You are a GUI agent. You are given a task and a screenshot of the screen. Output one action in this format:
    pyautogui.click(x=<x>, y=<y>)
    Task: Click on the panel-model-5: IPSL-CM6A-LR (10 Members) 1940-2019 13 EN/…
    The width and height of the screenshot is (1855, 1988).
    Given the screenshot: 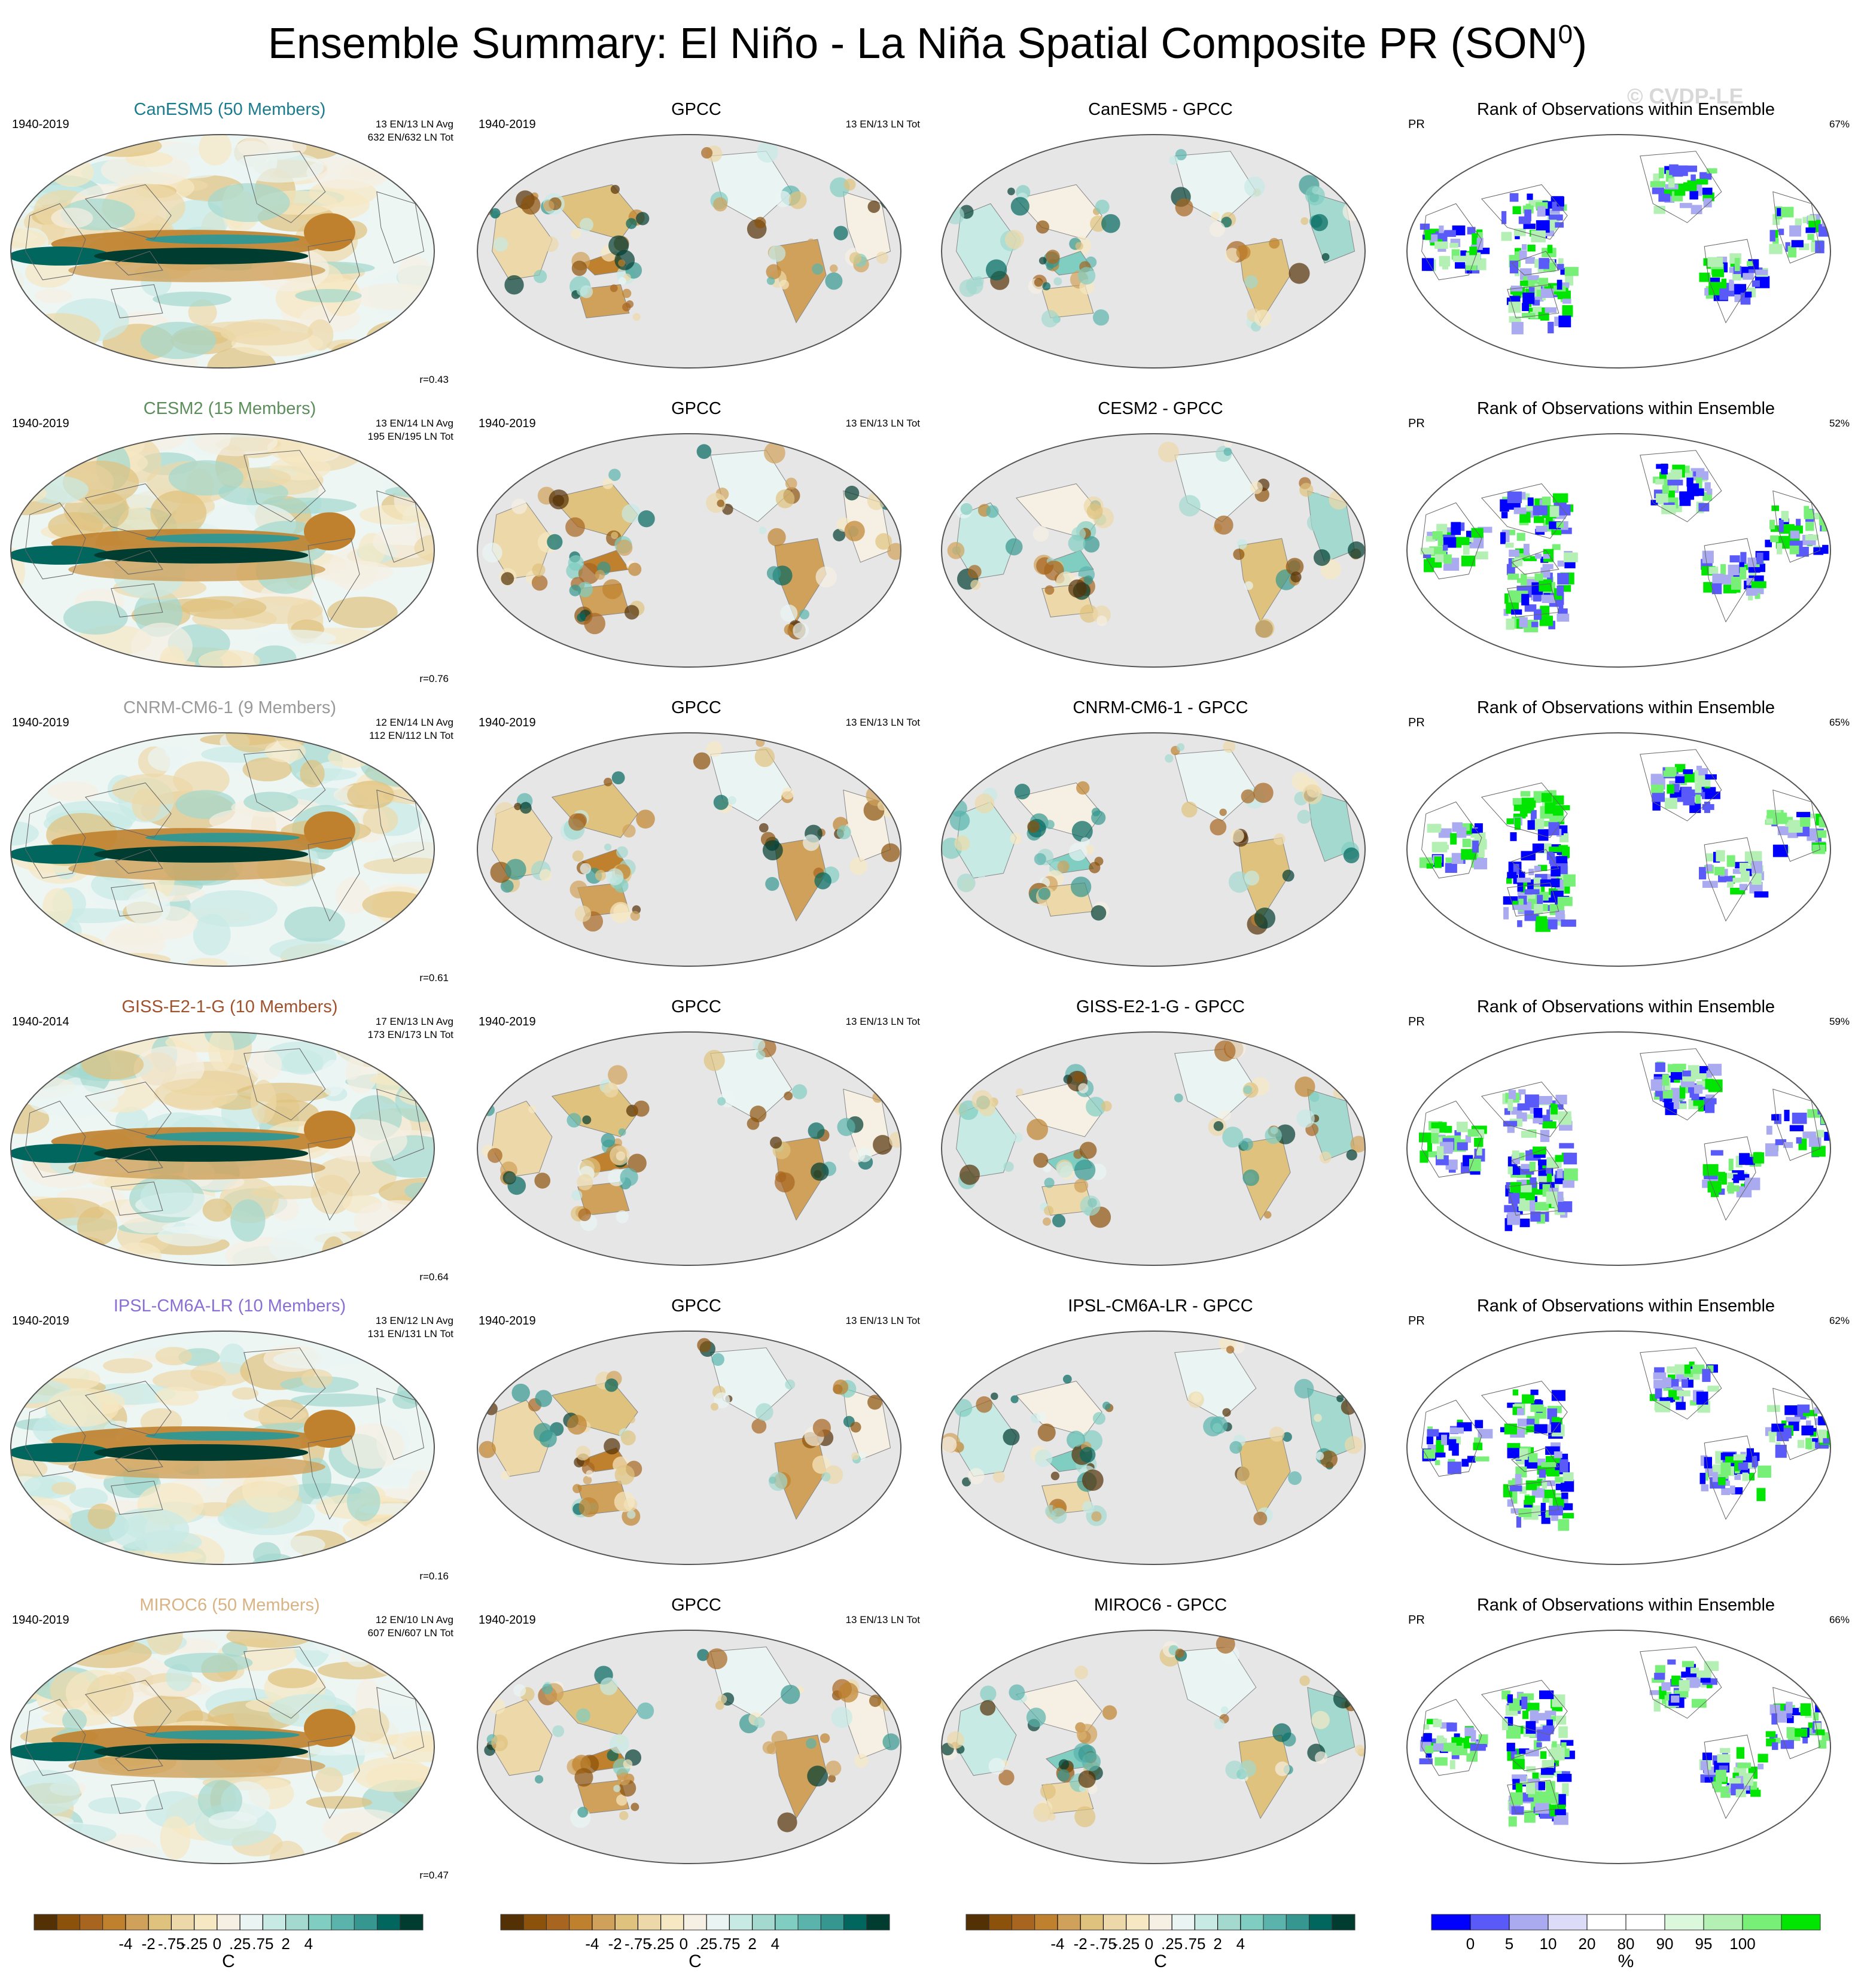 What is the action you would take?
    pyautogui.click(x=231, y=1438)
    